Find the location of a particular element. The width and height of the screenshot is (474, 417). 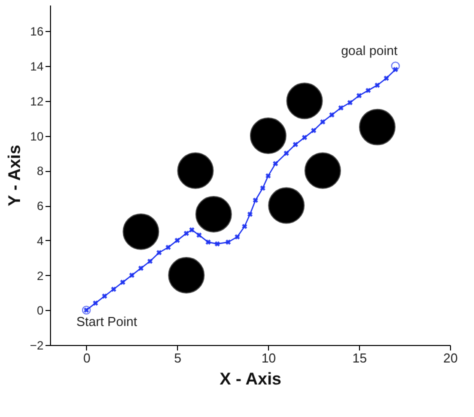

y-tick-label: 16 is located at coordinates (37, 31).